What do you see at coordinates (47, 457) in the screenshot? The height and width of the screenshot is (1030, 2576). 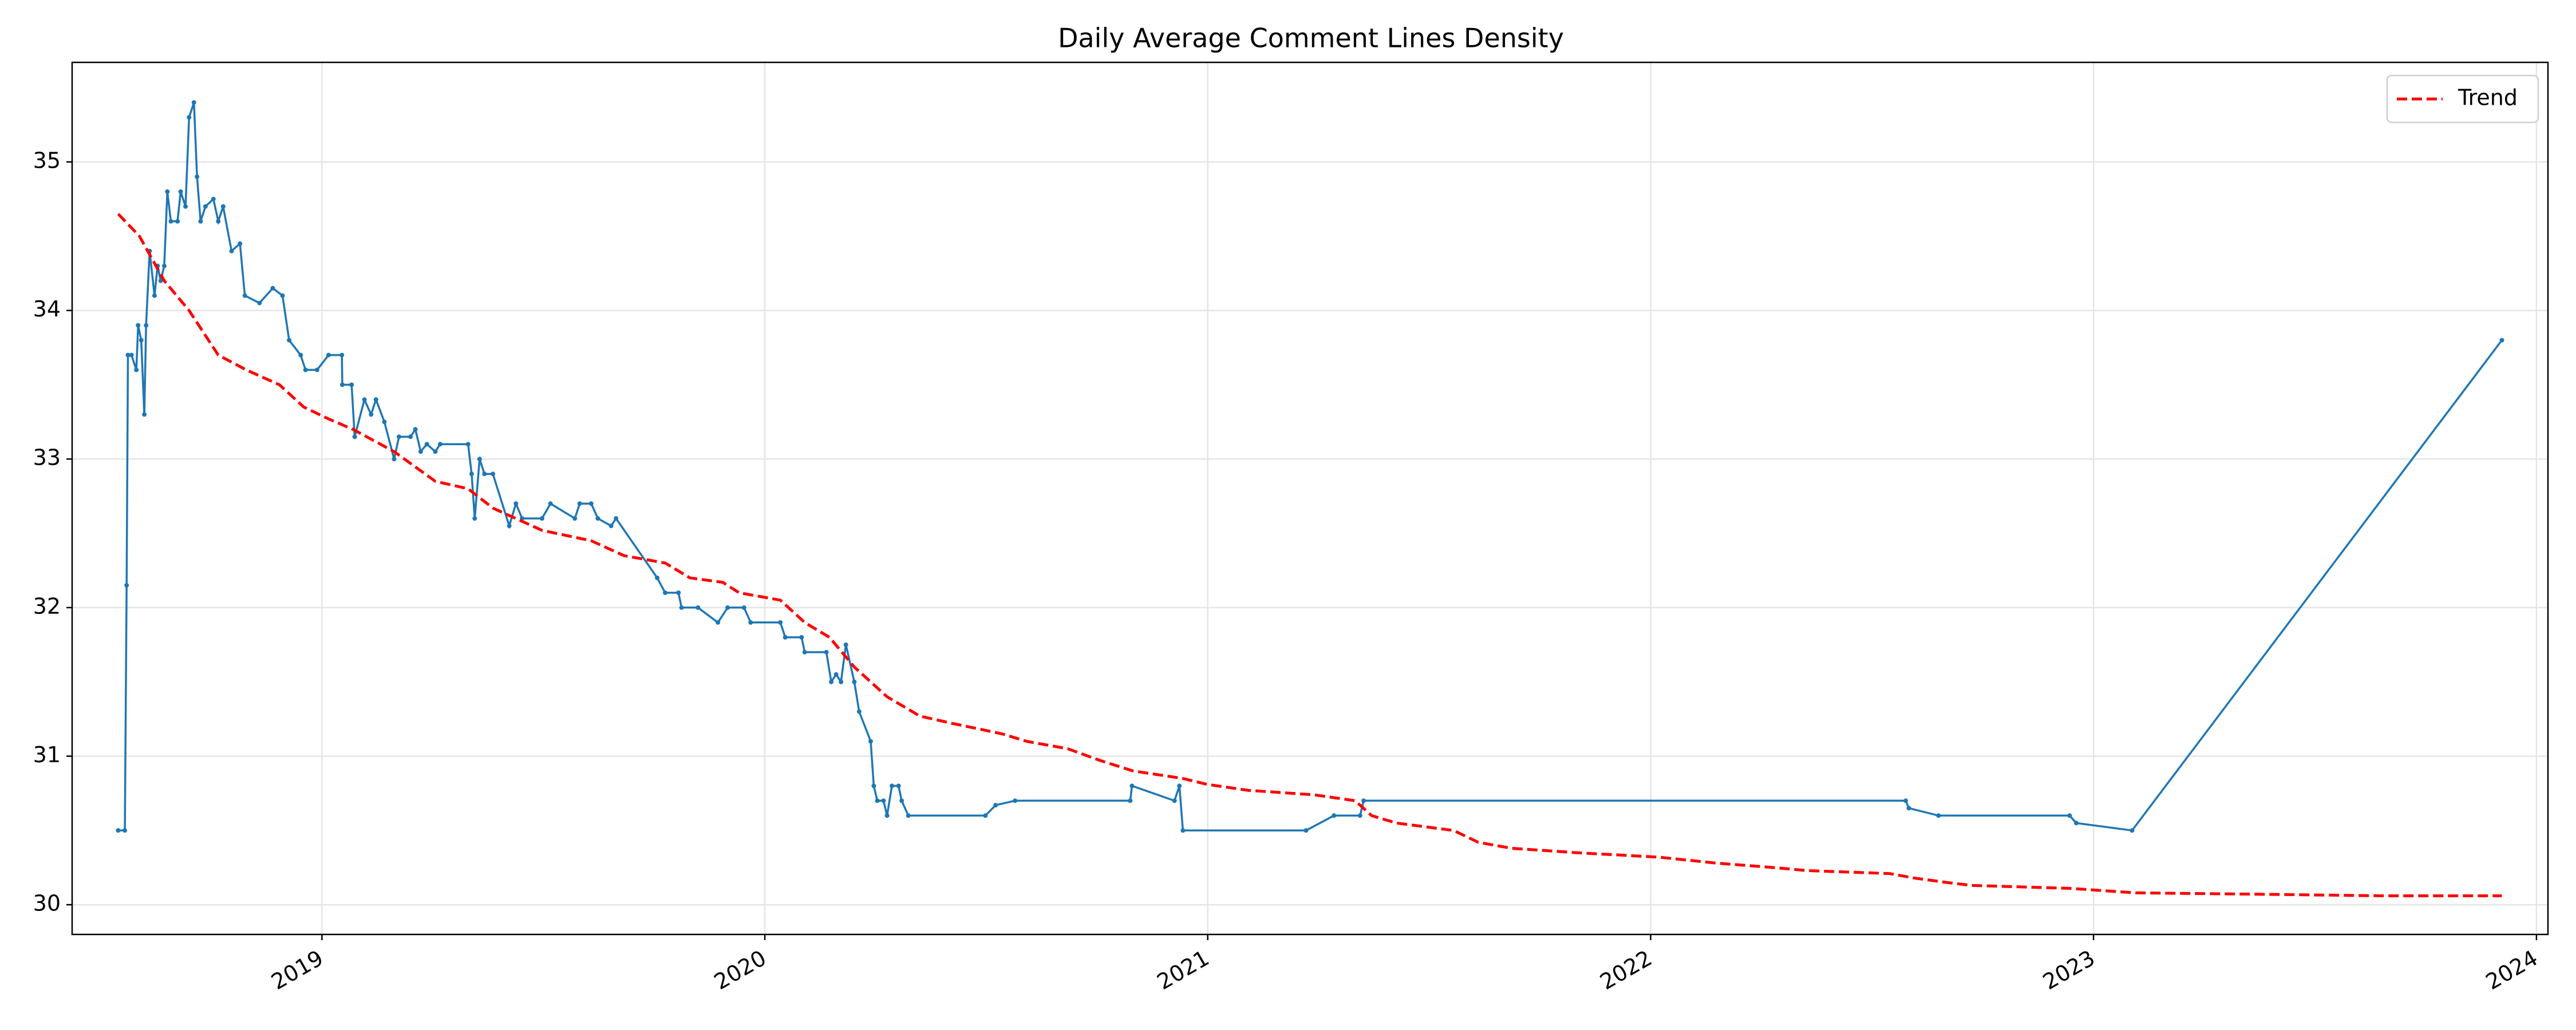 I see `y-tick-label: 33` at bounding box center [47, 457].